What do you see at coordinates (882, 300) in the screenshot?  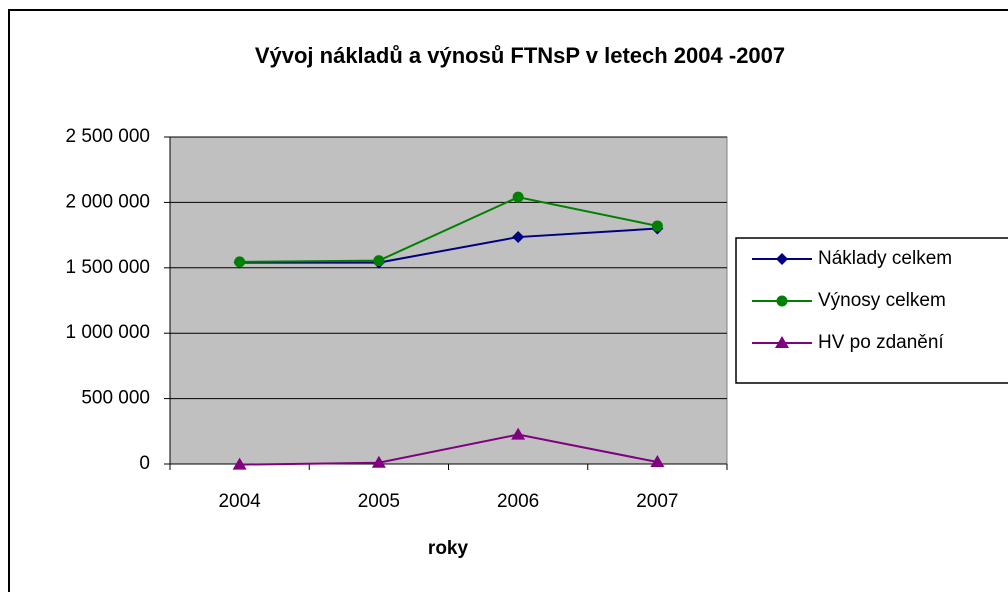 I see `legend-label: Výnosy celkem` at bounding box center [882, 300].